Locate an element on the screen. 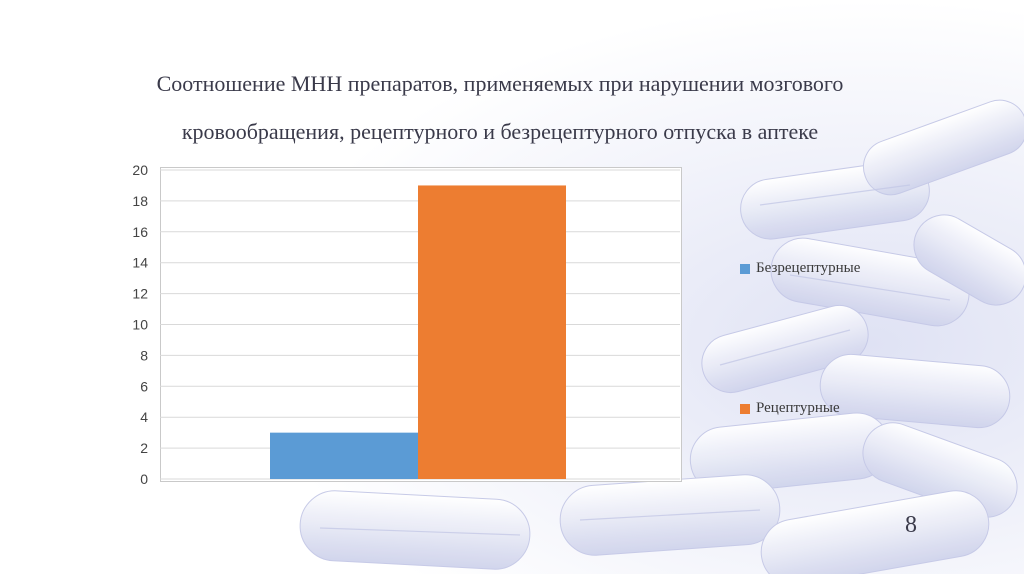  y-tick-label: 18 is located at coordinates (140, 201).